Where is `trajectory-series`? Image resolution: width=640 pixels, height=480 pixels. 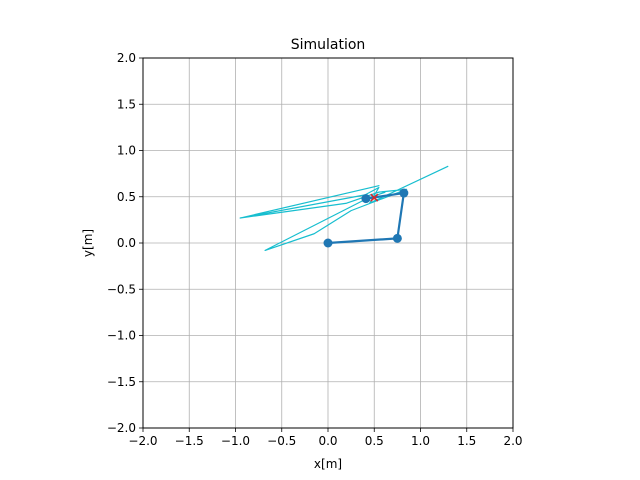 trajectory-series is located at coordinates (344, 208).